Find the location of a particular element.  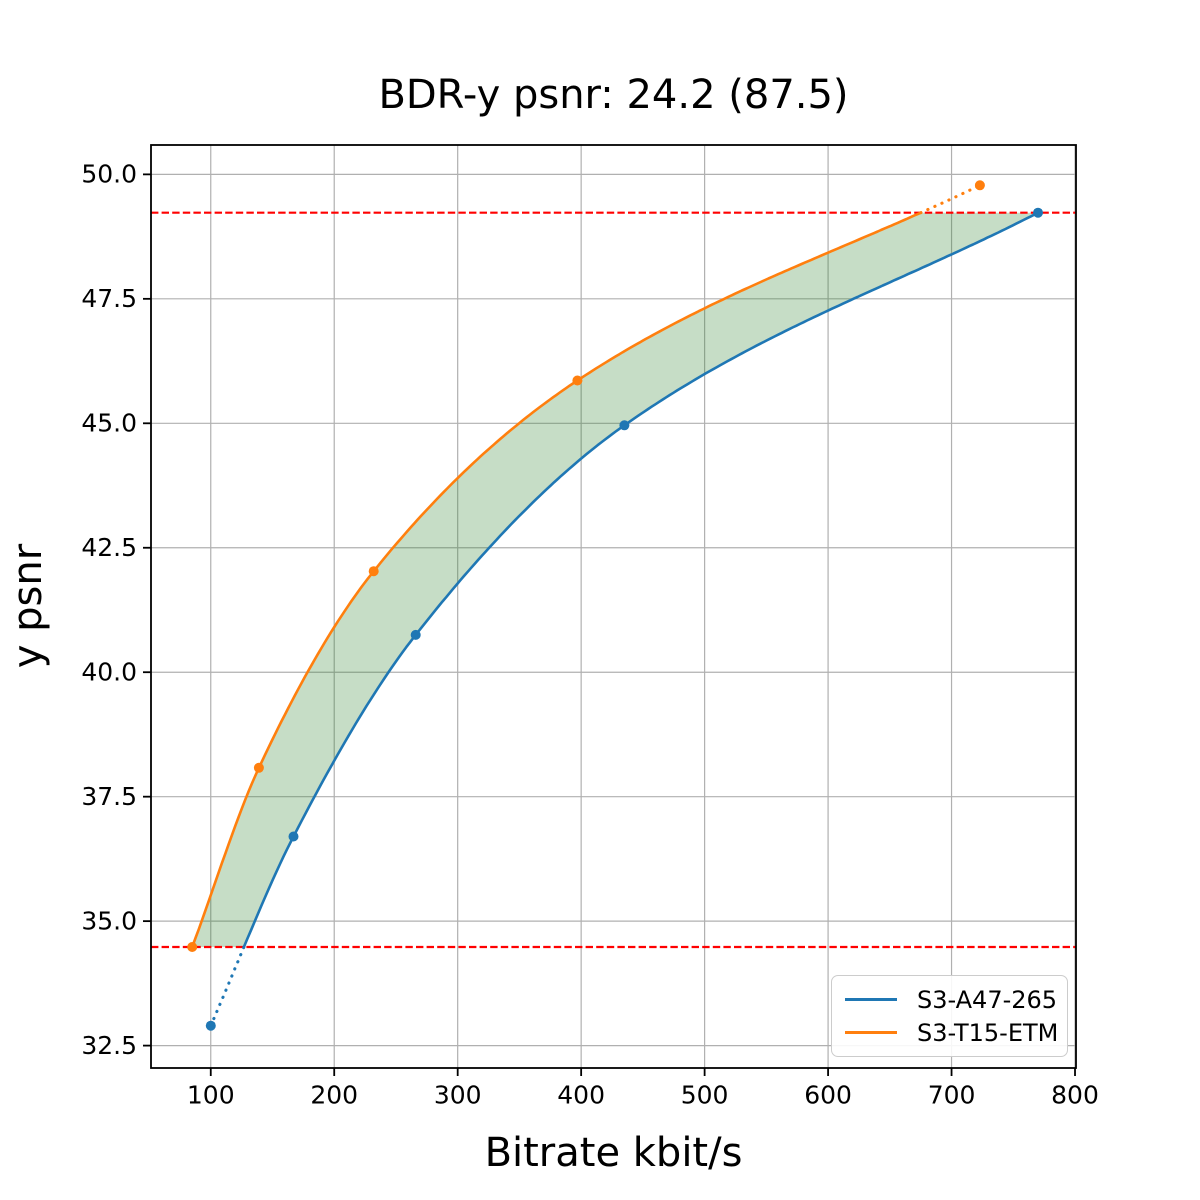

y-tick-label: 35.0 is located at coordinates (109, 920).